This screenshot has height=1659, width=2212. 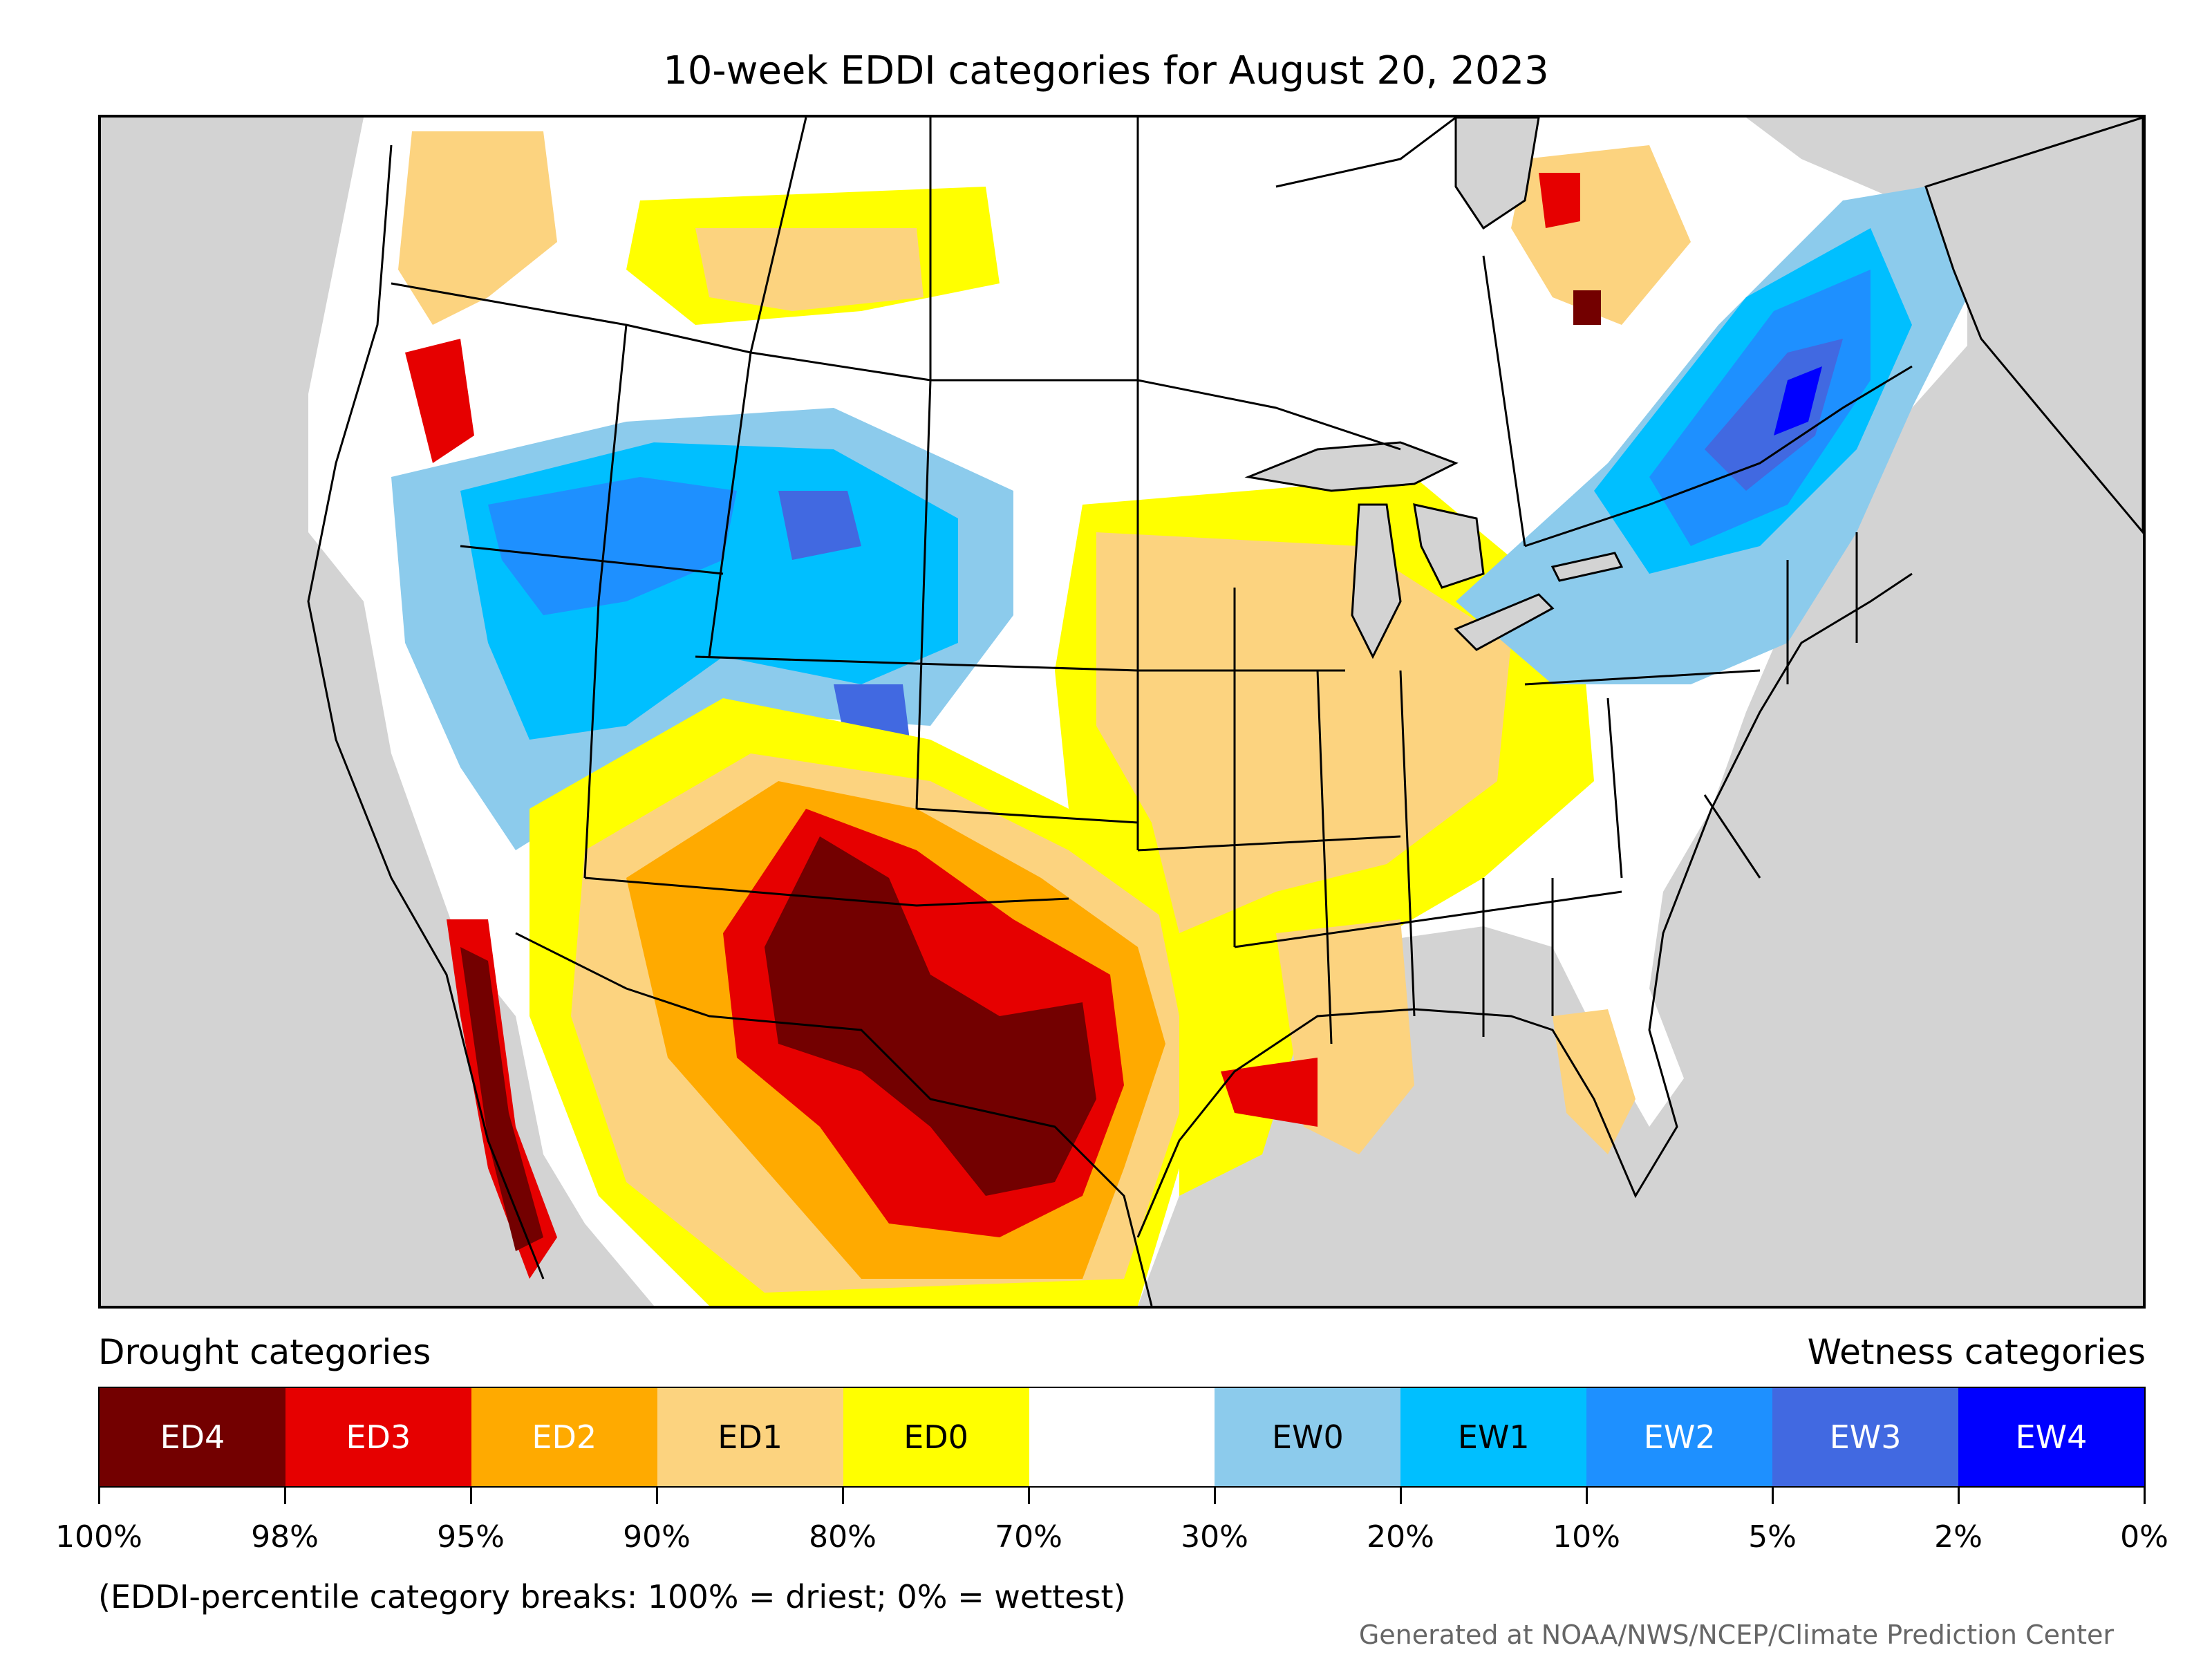 What do you see at coordinates (1028, 1537) in the screenshot?
I see `colorbar-tick-label: 70%` at bounding box center [1028, 1537].